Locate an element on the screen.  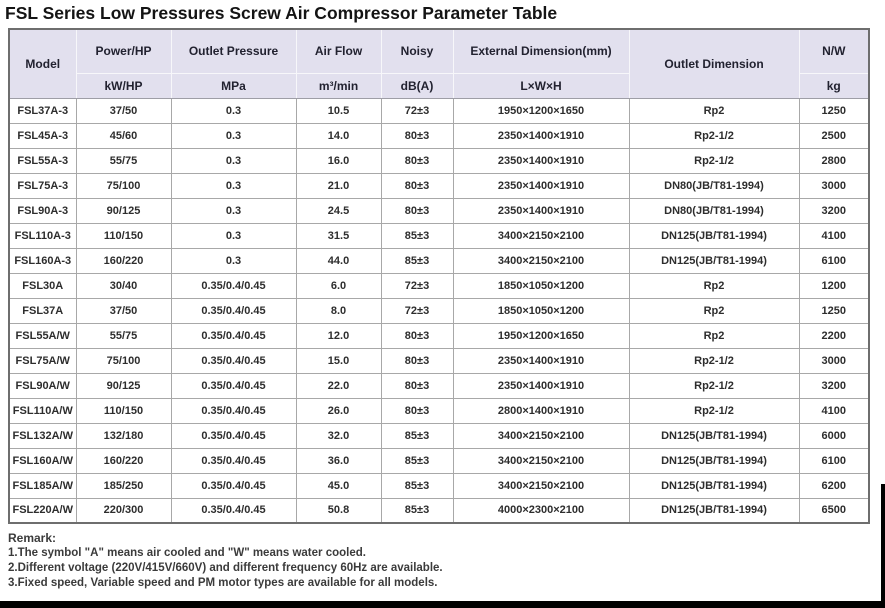
cell-airflow: 24.5 is located at coordinates (338, 210).